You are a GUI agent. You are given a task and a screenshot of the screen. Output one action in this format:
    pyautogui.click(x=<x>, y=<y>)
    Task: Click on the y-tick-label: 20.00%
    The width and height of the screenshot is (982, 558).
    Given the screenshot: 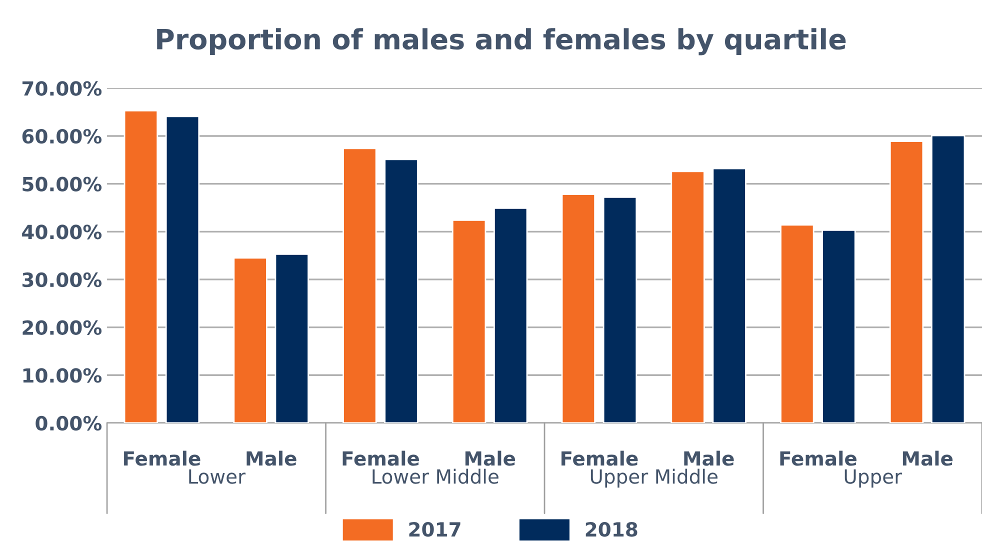 What is the action you would take?
    pyautogui.click(x=62, y=327)
    